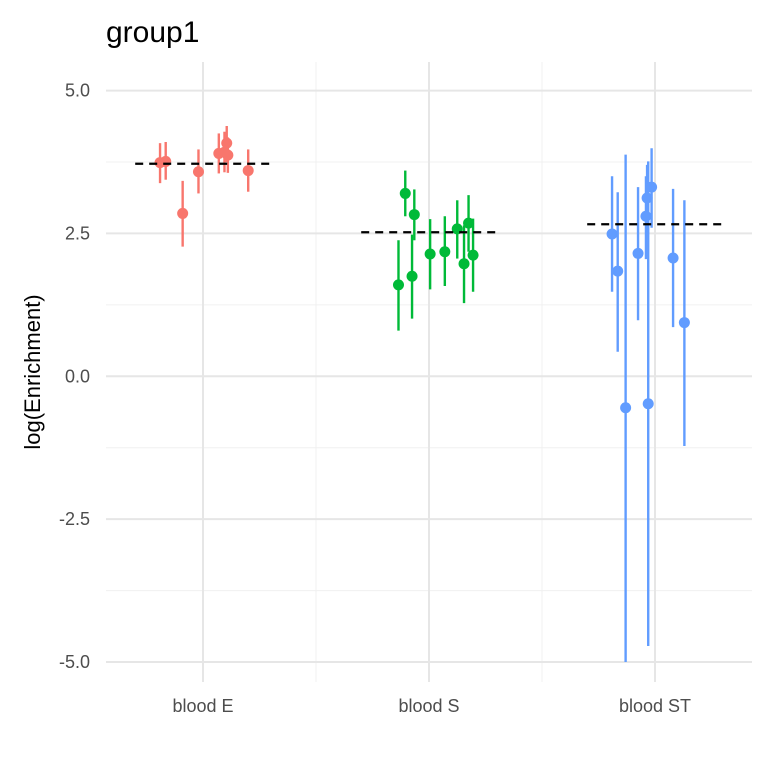 The image size is (768, 768). What do you see at coordinates (202, 706) in the screenshot?
I see `x-tick-label: blood E` at bounding box center [202, 706].